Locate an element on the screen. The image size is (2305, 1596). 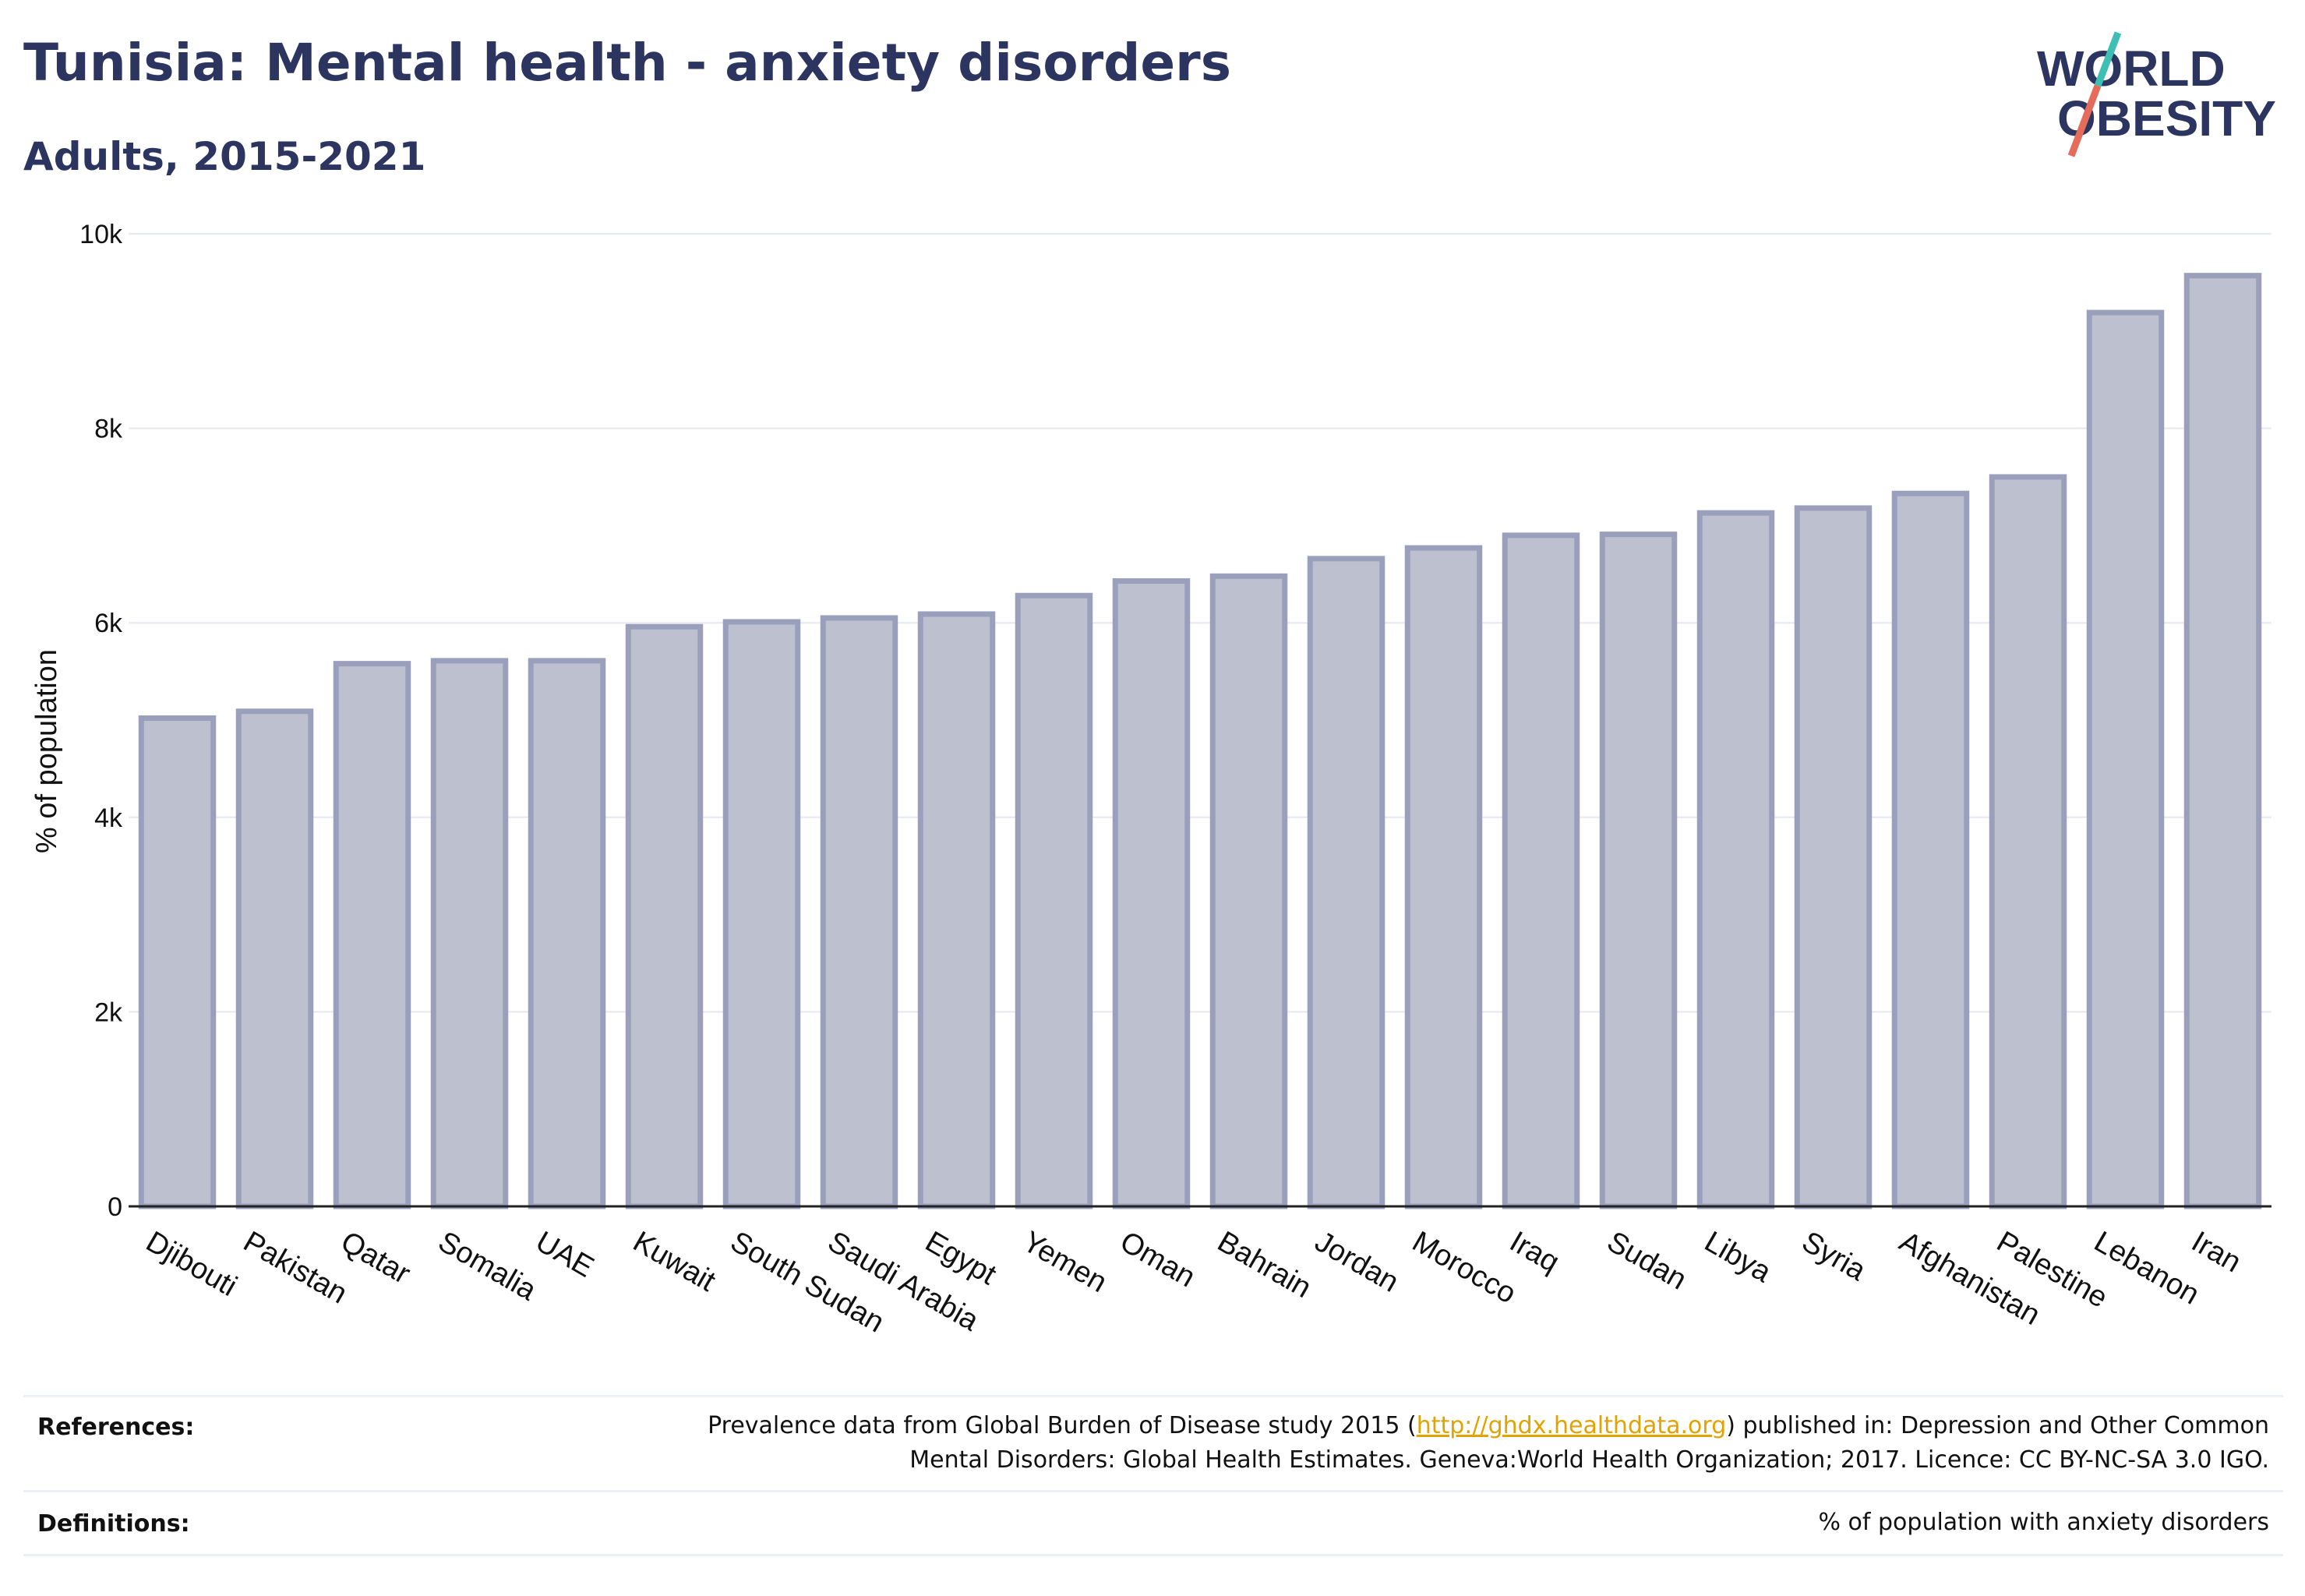
bar-pakistan is located at coordinates (274, 958).